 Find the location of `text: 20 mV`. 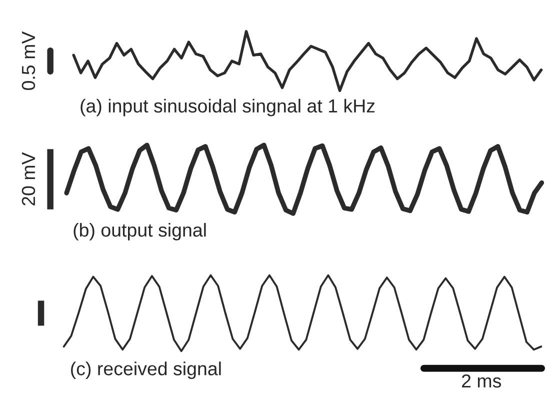

text: 20 mV is located at coordinates (29, 179).